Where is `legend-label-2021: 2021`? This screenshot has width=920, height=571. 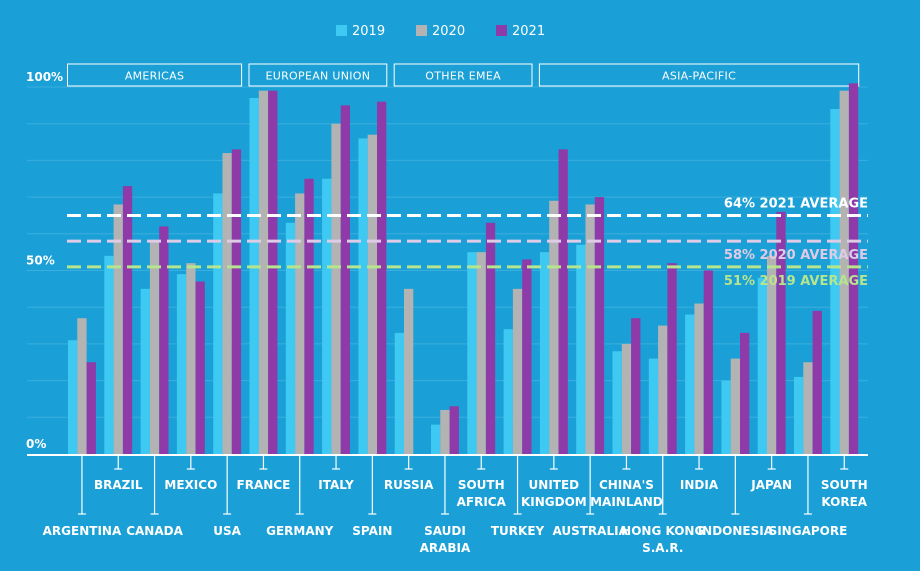
legend-label-2021: 2021 is located at coordinates (528, 31).